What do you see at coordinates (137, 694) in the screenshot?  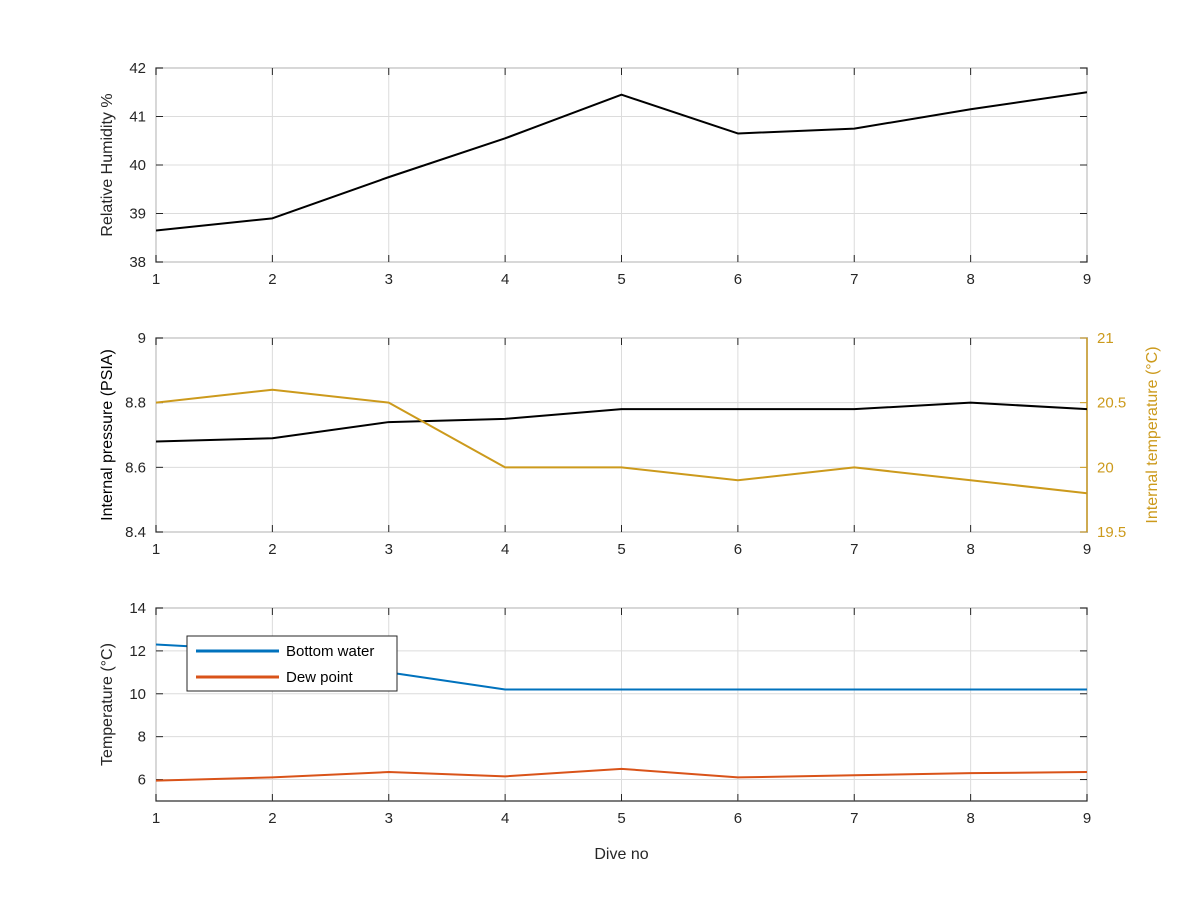 I see `y-tick-label: 10` at bounding box center [137, 694].